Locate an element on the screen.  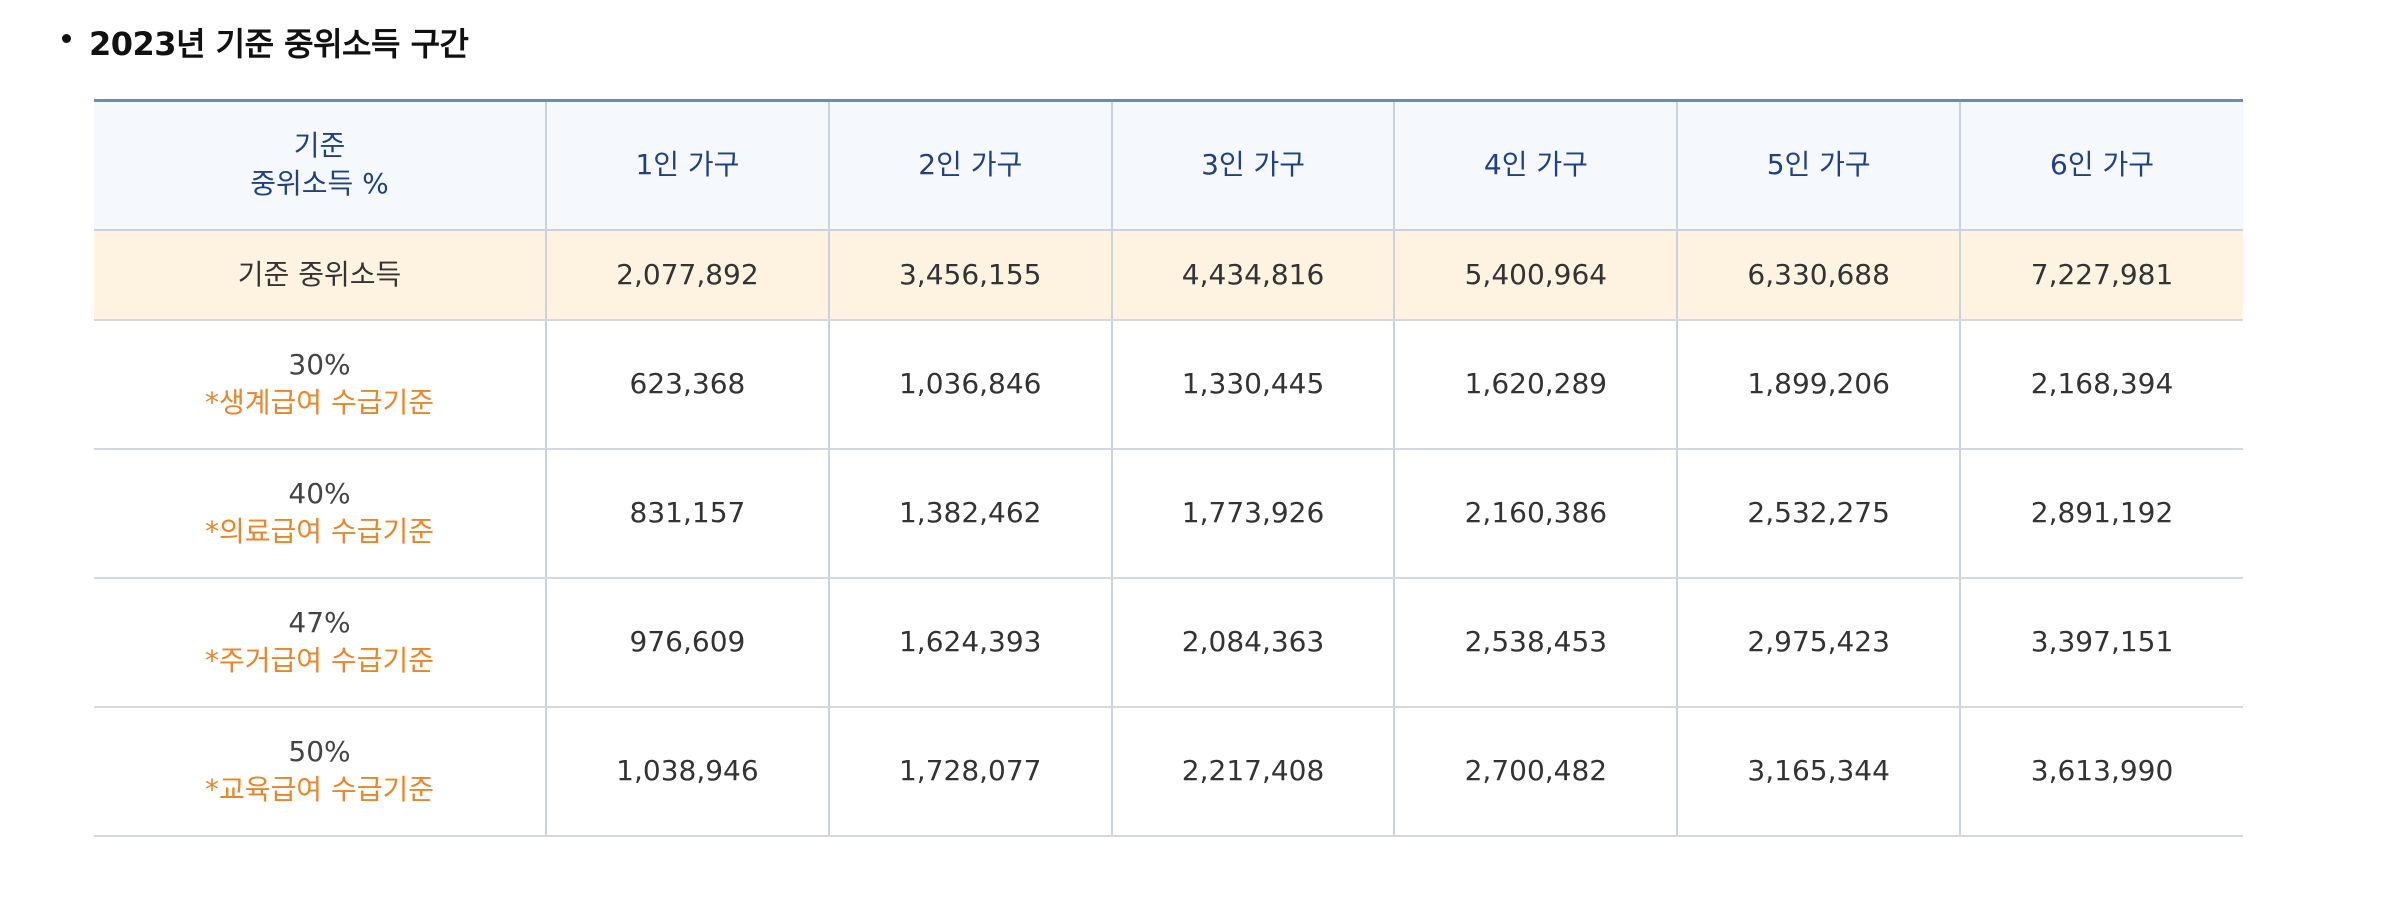
table-cell: 3,456,155 is located at coordinates (969, 275).